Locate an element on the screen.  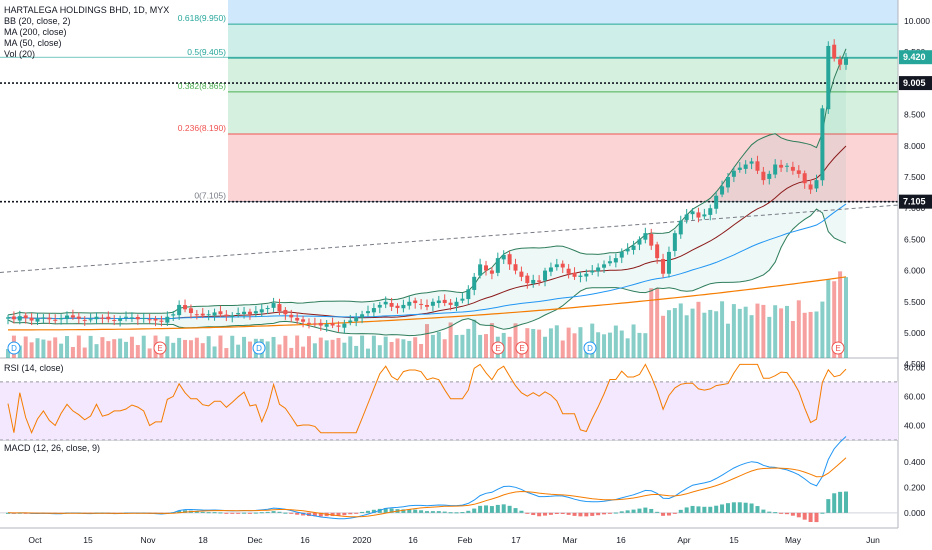
event-marker-label: D is located at coordinates (590, 348).